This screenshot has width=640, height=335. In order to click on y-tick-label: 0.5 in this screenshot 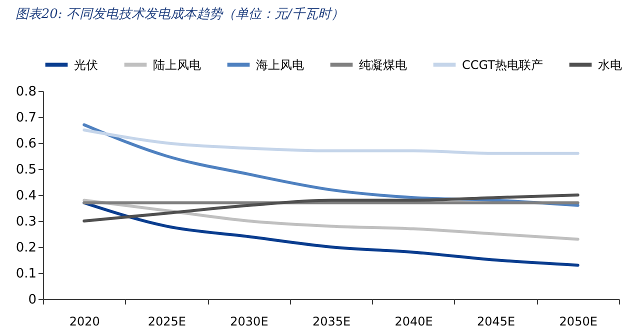, I will do `click(26, 170)`.